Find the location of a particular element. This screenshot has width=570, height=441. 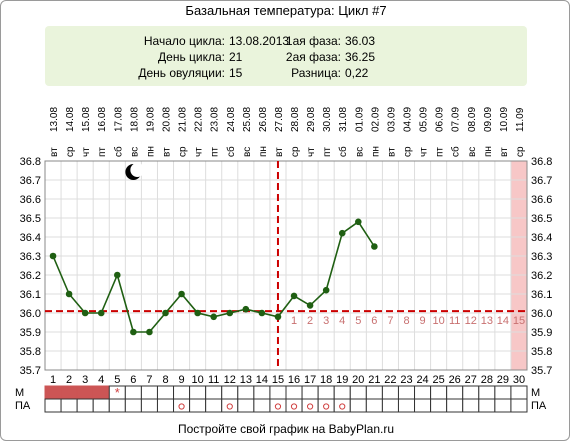

day-number-label: 28 is located at coordinates (487, 380).